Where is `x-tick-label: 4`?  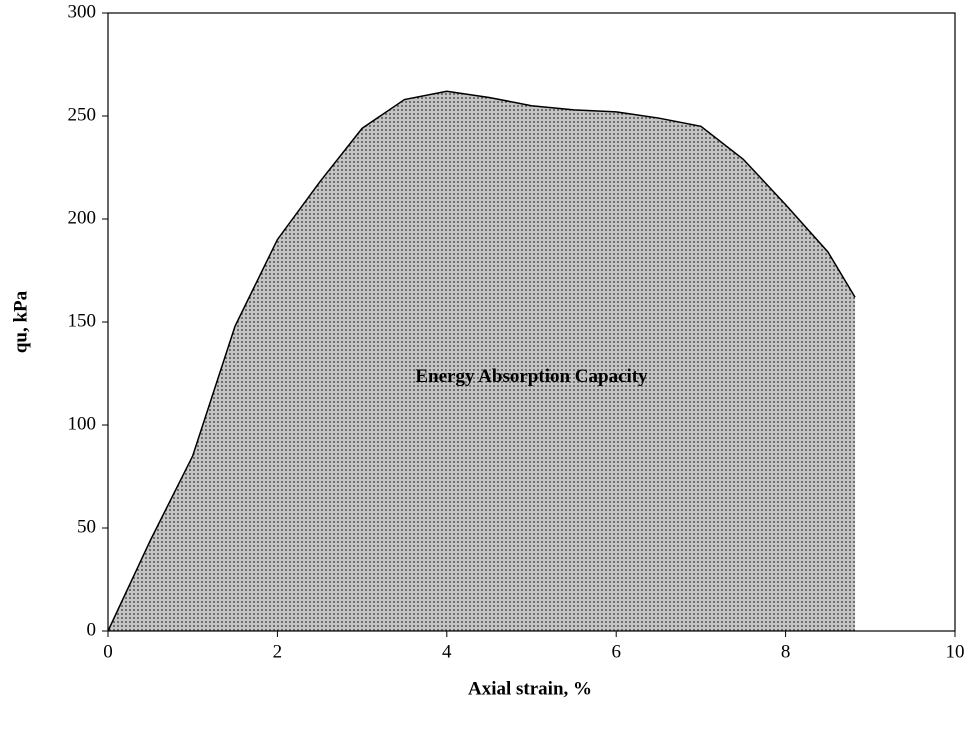 x-tick-label: 4 is located at coordinates (447, 651).